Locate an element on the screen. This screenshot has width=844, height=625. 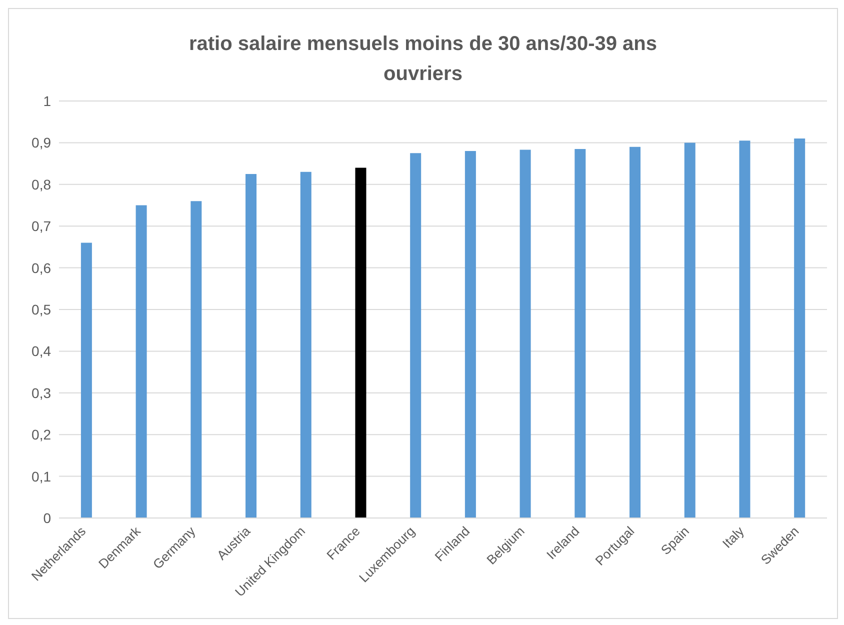
y-tick-label: 0,4 is located at coordinates (42, 351).